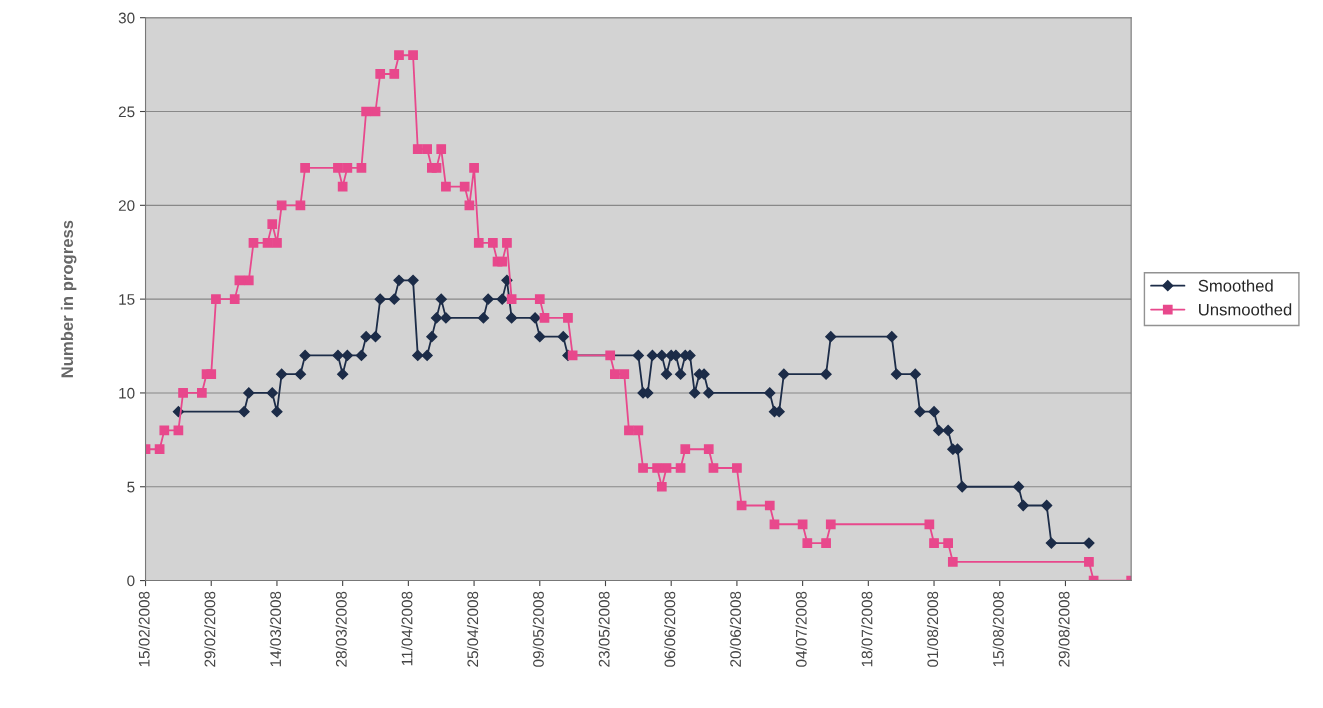  What do you see at coordinates (998, 629) in the screenshot?
I see `x-tick-label: 15/08/2008` at bounding box center [998, 629].